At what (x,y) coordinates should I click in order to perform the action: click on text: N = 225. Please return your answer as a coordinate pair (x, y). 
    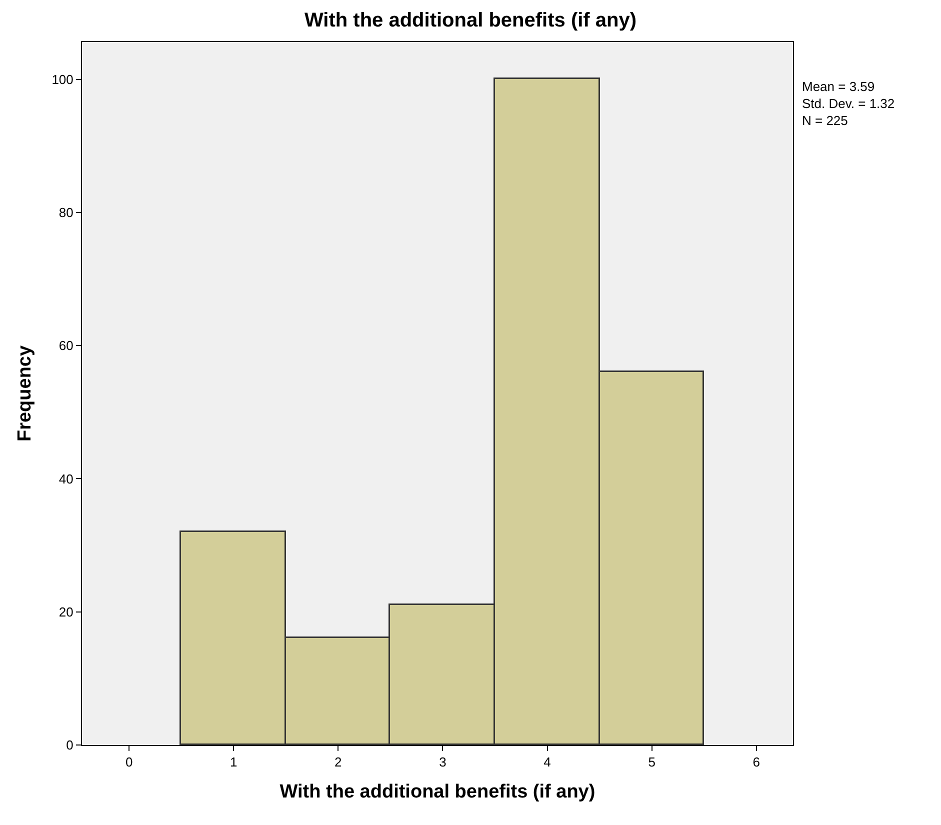
    Looking at the image, I should click on (825, 120).